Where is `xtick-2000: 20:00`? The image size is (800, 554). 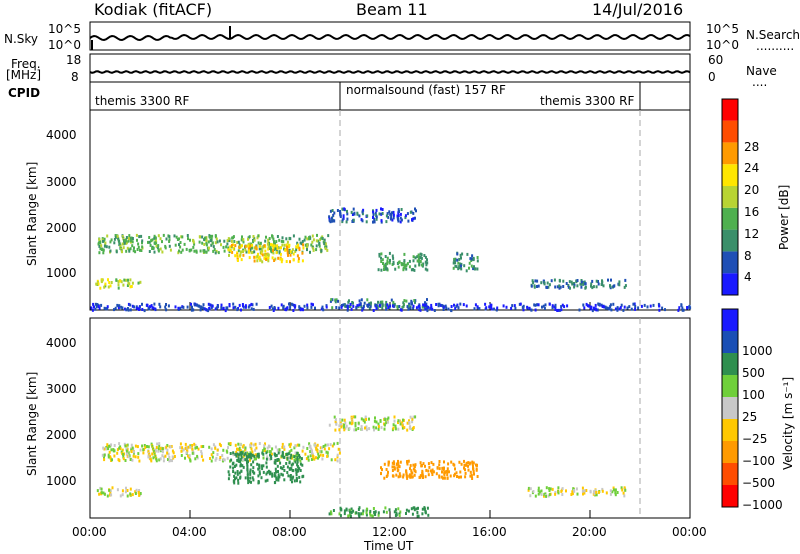
xtick-2000: 20:00 is located at coordinates (589, 532).